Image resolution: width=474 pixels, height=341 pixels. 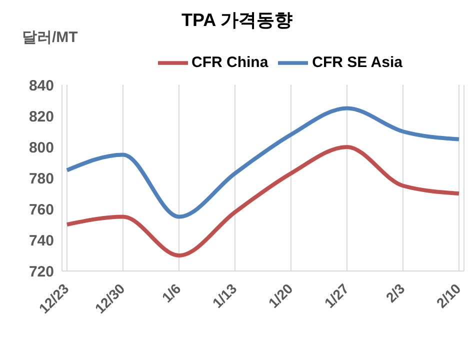 What do you see at coordinates (237, 20) in the screenshot?
I see `chart-title: TPA 가격동향` at bounding box center [237, 20].